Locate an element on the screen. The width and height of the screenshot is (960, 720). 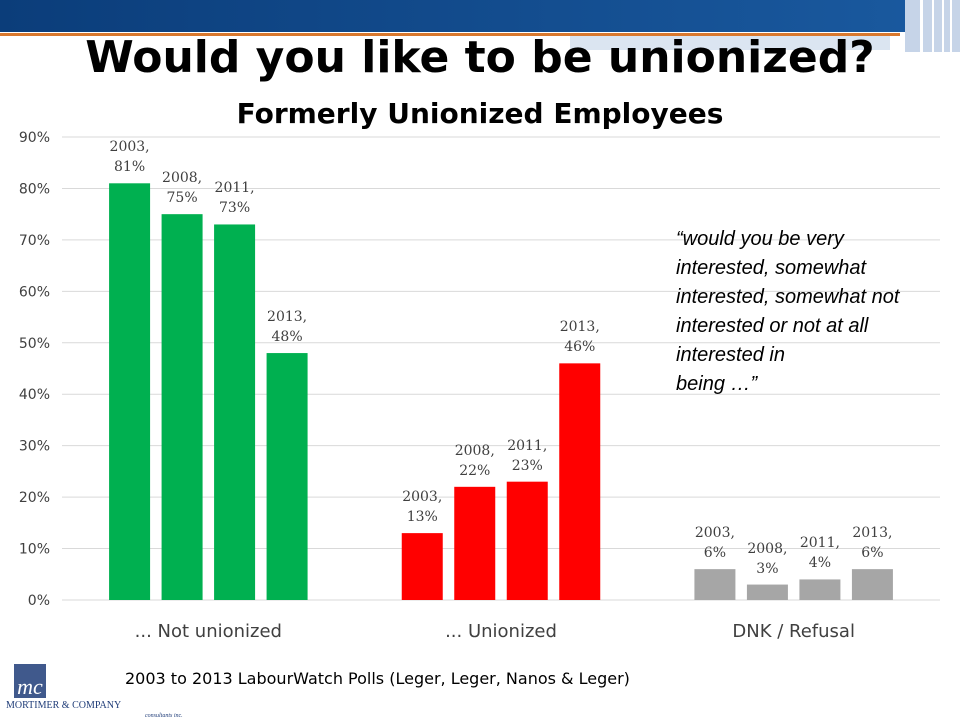
value-label: 2013, 6% is located at coordinates (872, 543).